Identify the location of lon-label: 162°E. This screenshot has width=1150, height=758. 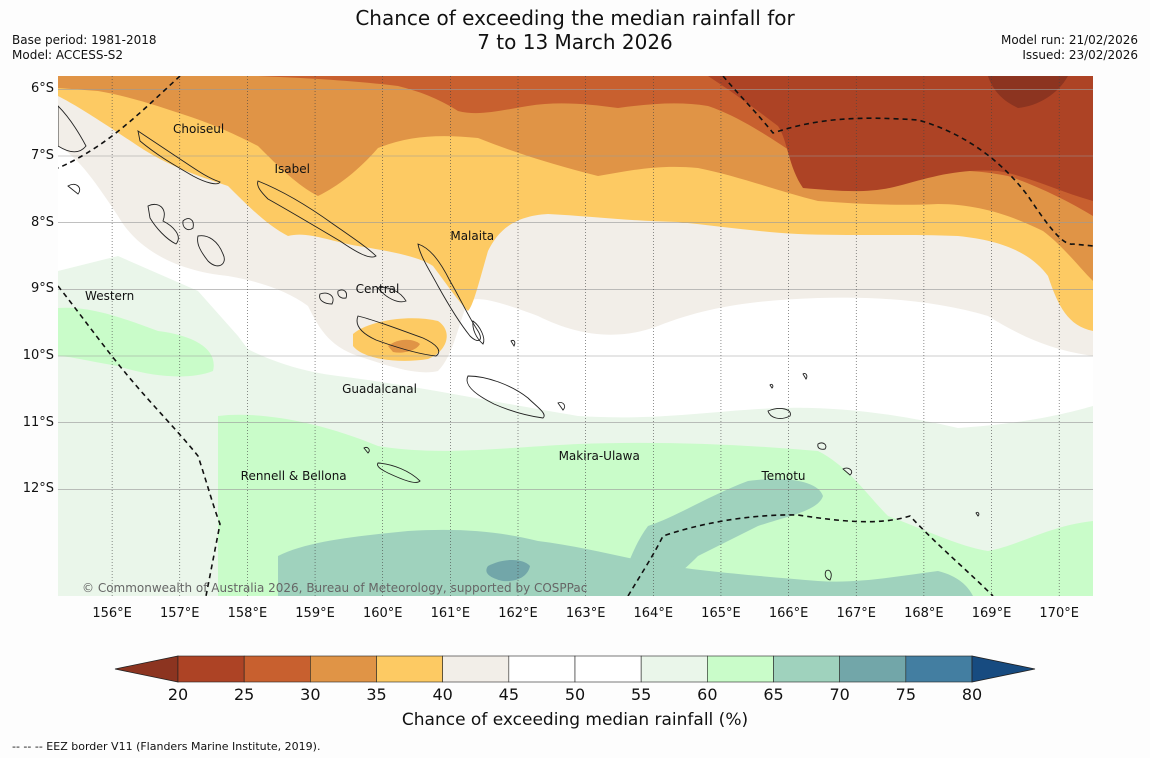
(518, 613).